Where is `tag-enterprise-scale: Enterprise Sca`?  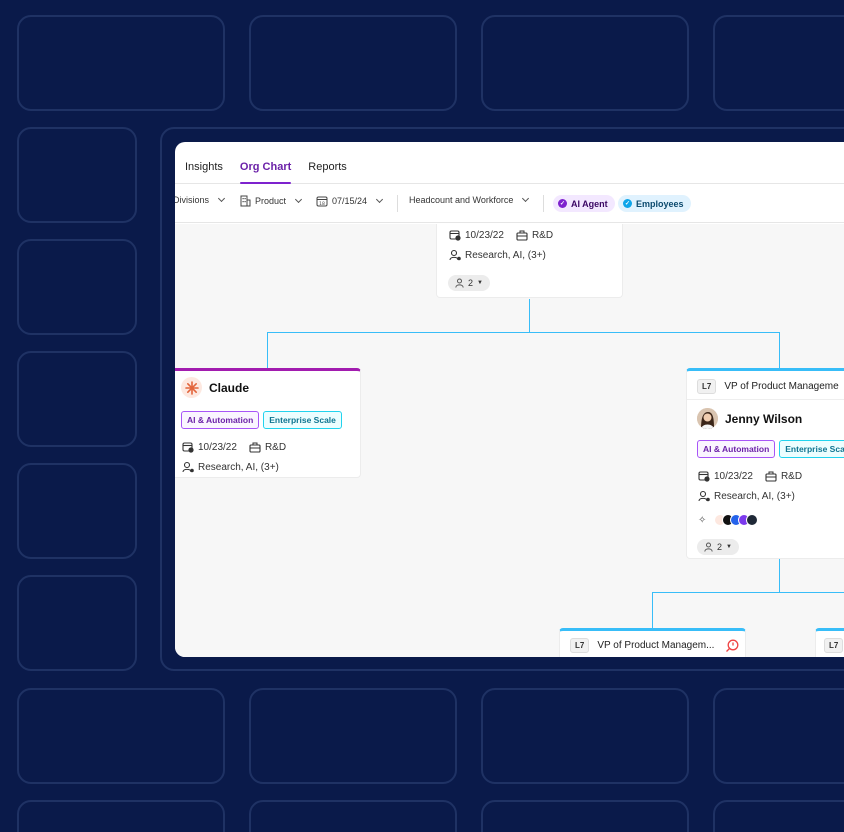
tag-enterprise-scale: Enterprise Sca is located at coordinates (811, 449).